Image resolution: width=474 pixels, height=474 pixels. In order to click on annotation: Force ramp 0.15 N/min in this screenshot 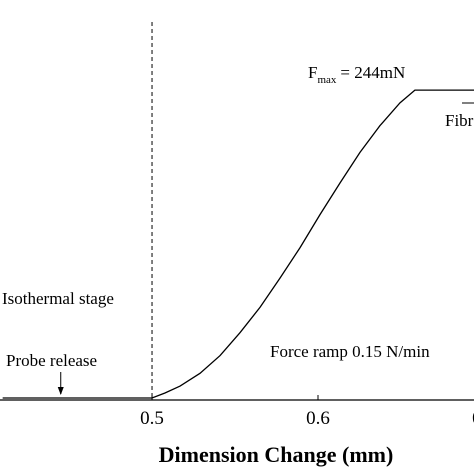, I will do `click(350, 351)`.